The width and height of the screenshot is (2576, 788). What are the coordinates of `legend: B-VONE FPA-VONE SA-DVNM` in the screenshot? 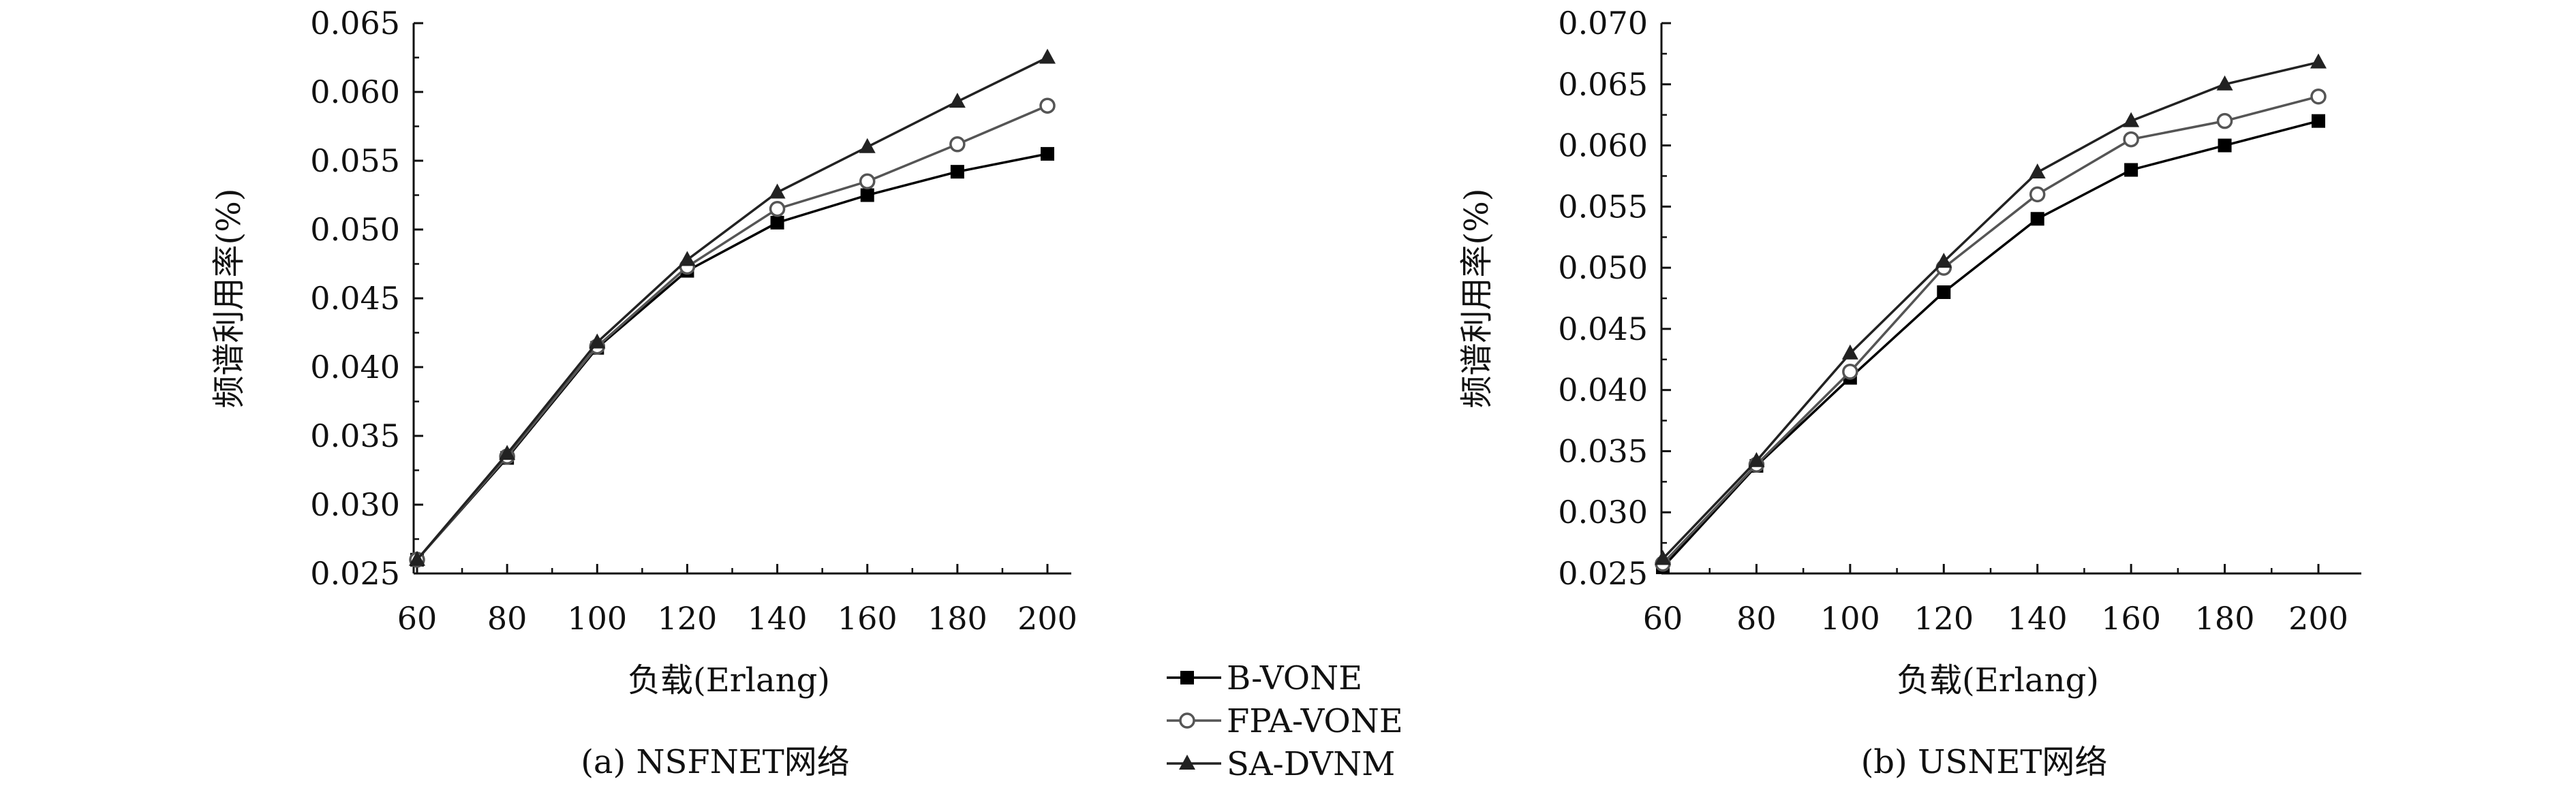 It's located at (1285, 721).